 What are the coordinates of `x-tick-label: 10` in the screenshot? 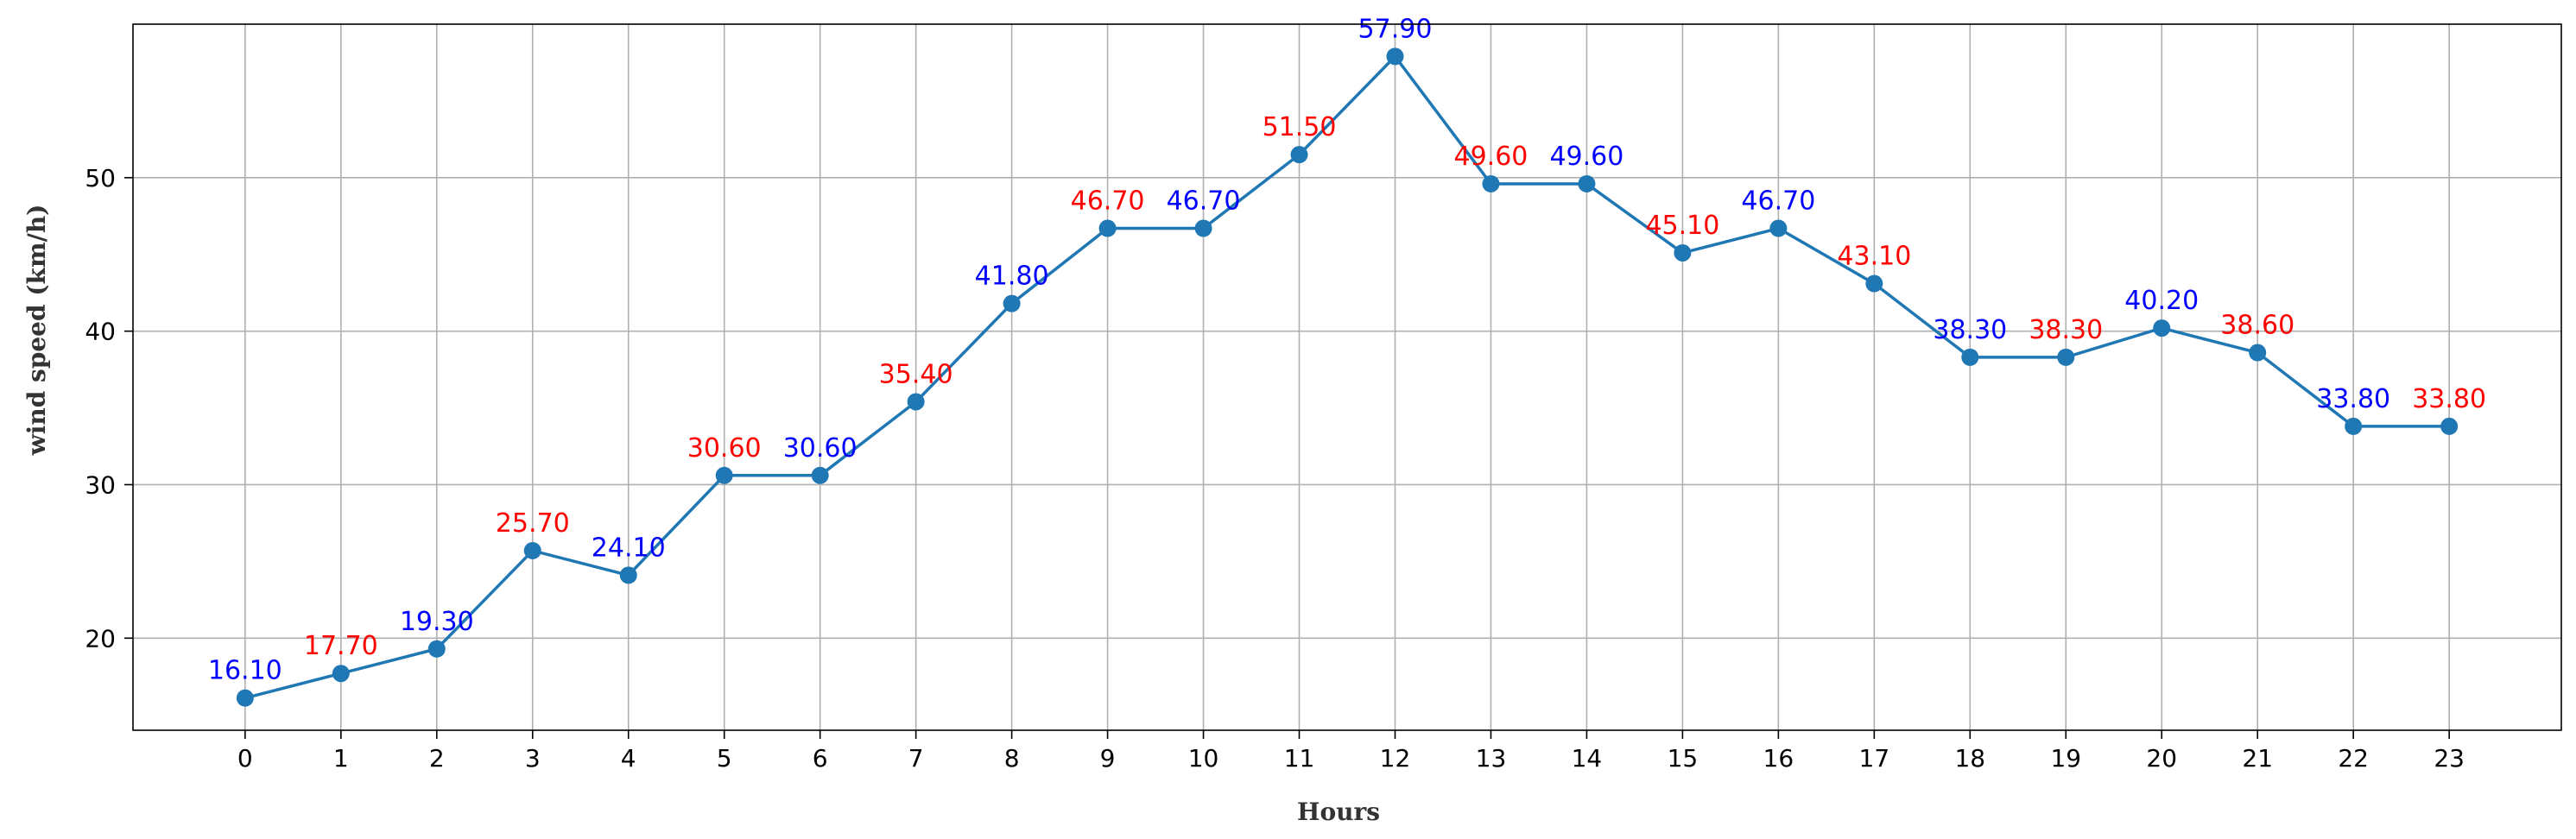 It's located at (1203, 758).